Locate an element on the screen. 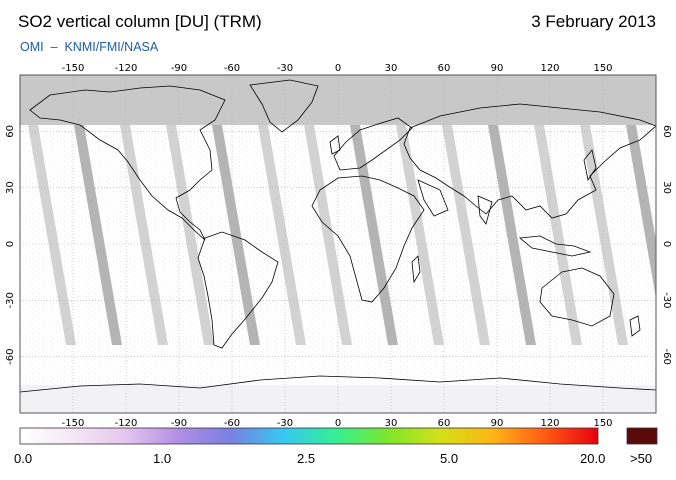  latitude-labels-left: 60 30 0 -30 -60 is located at coordinates (10, 245).